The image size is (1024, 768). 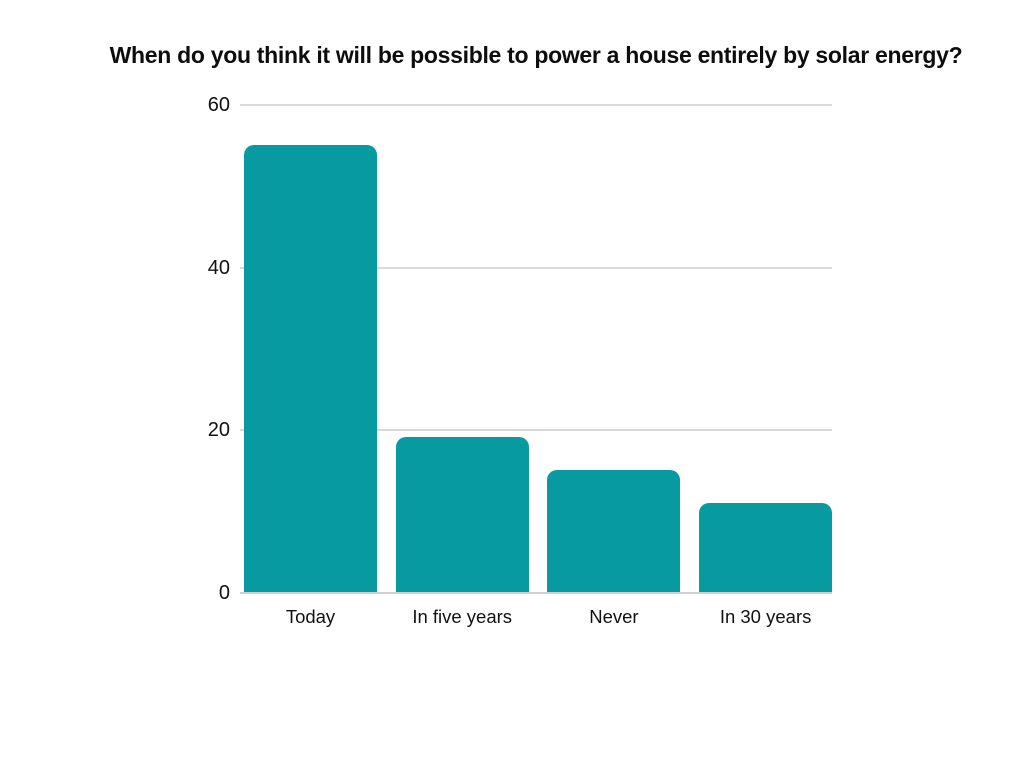 I want to click on bar-in-30-years, so click(x=766, y=547).